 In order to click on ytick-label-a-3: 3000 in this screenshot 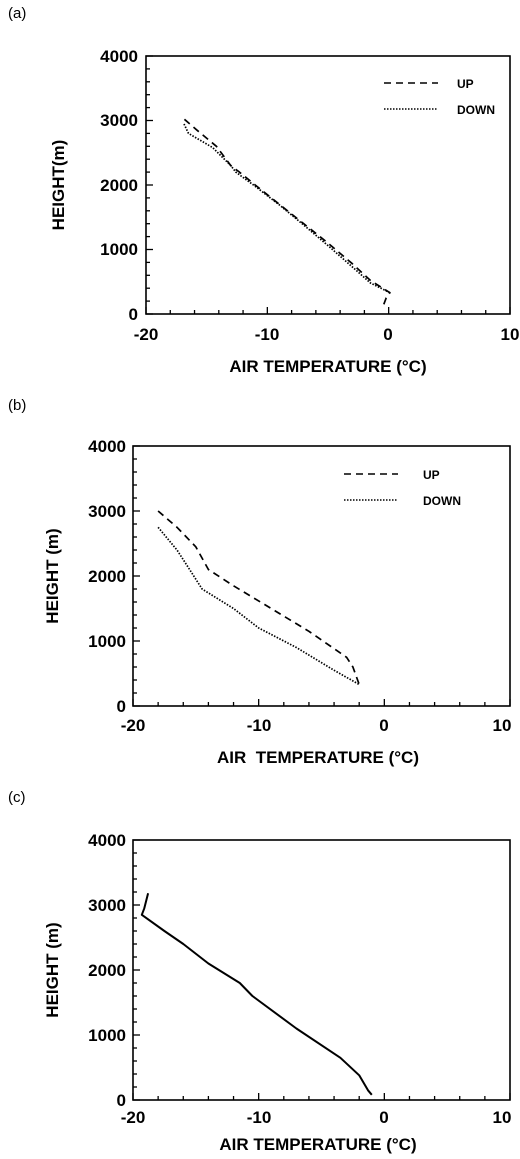, I will do `click(119, 120)`.